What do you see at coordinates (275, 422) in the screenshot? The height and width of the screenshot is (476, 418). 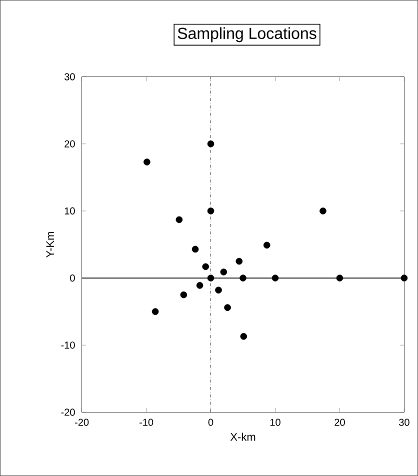 I see `x-tick-label: 10` at bounding box center [275, 422].